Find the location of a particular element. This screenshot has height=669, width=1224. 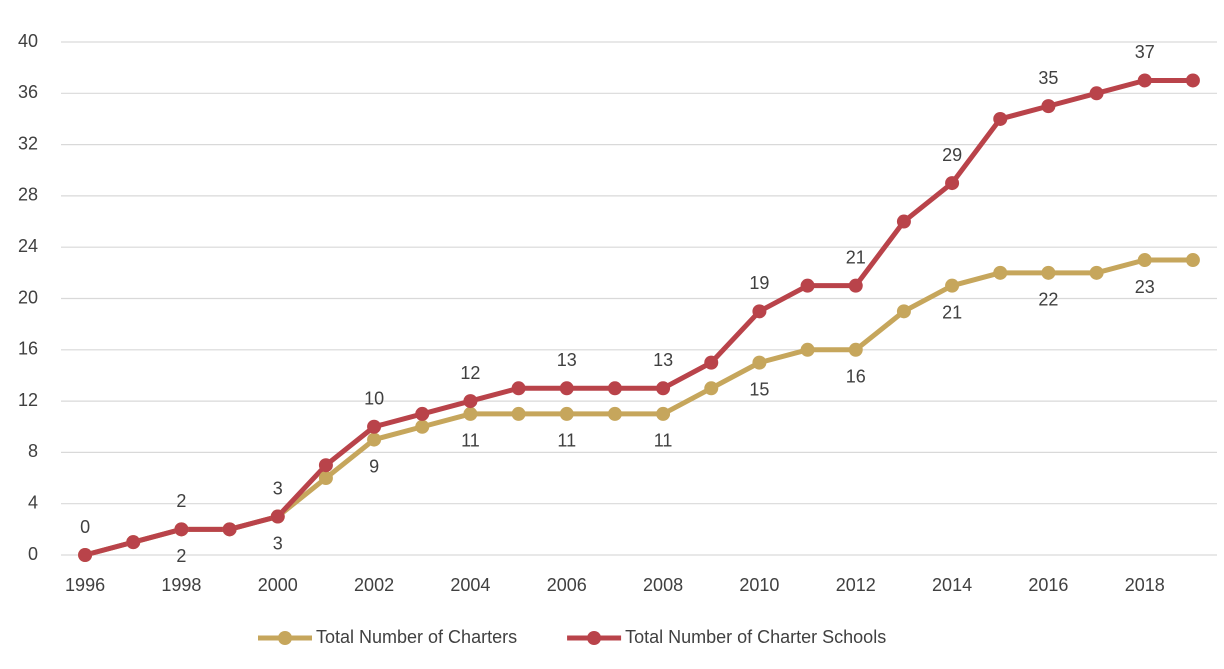

x-tick-label: 2016 is located at coordinates (1048, 585).